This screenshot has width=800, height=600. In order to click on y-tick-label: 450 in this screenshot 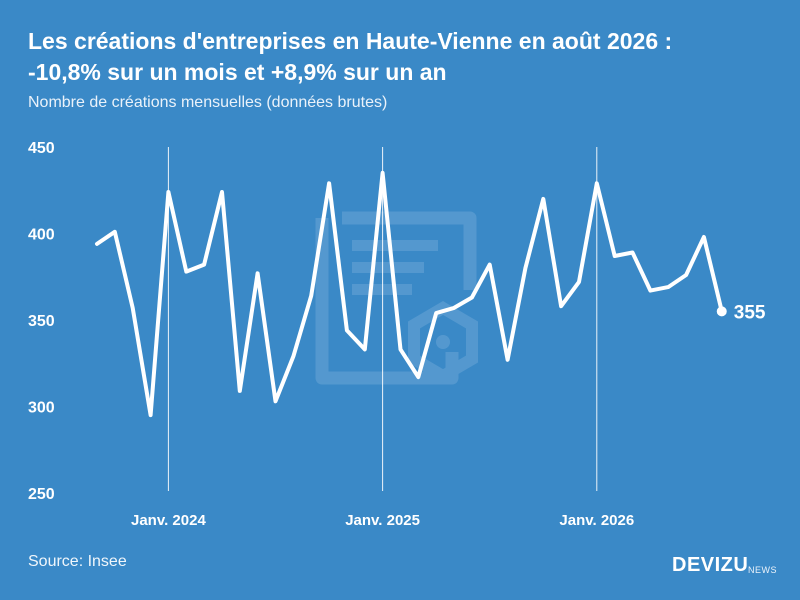, I will do `click(41, 148)`.